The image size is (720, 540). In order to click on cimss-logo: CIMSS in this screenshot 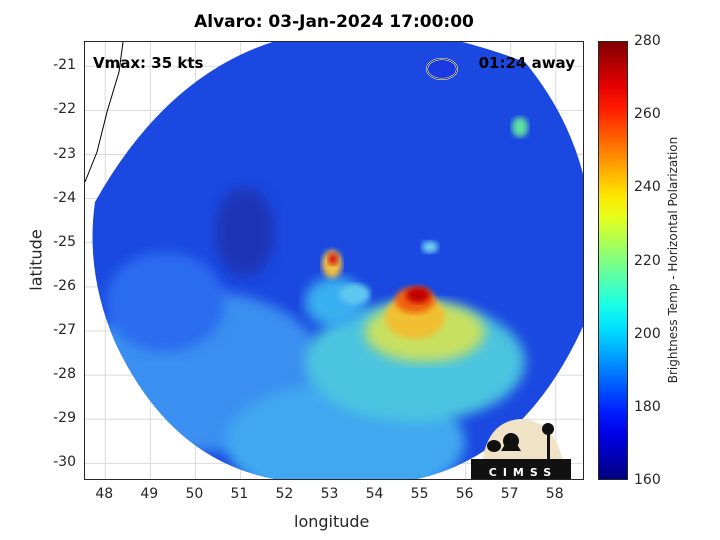, I will do `click(521, 449)`.